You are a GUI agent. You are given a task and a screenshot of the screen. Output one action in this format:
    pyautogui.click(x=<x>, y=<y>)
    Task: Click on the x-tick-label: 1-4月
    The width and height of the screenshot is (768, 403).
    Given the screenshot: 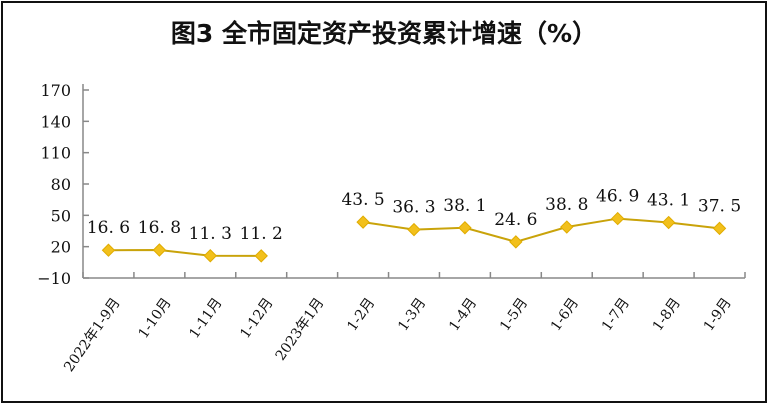 What is the action you would take?
    pyautogui.click(x=463, y=314)
    